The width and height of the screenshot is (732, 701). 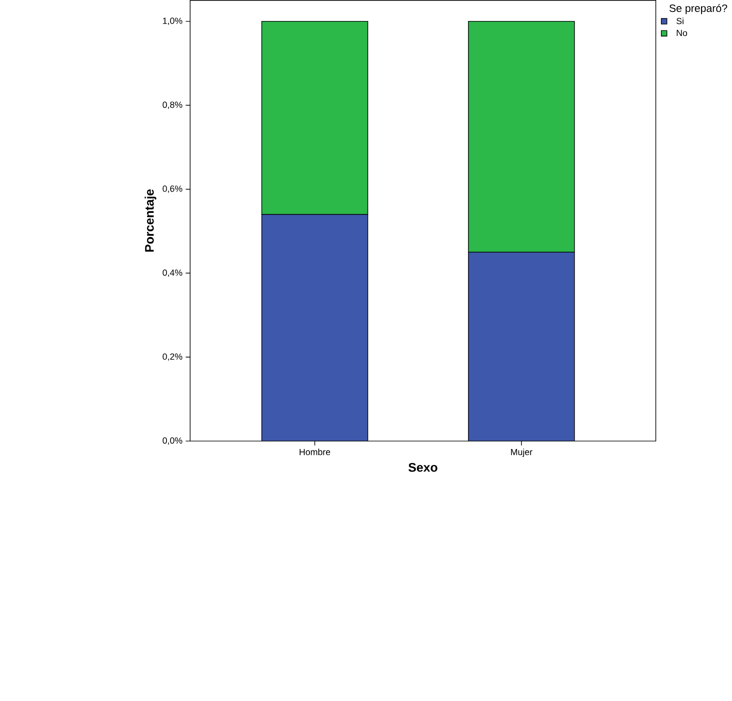 What do you see at coordinates (423, 467) in the screenshot?
I see `x-axis-title: Sexo` at bounding box center [423, 467].